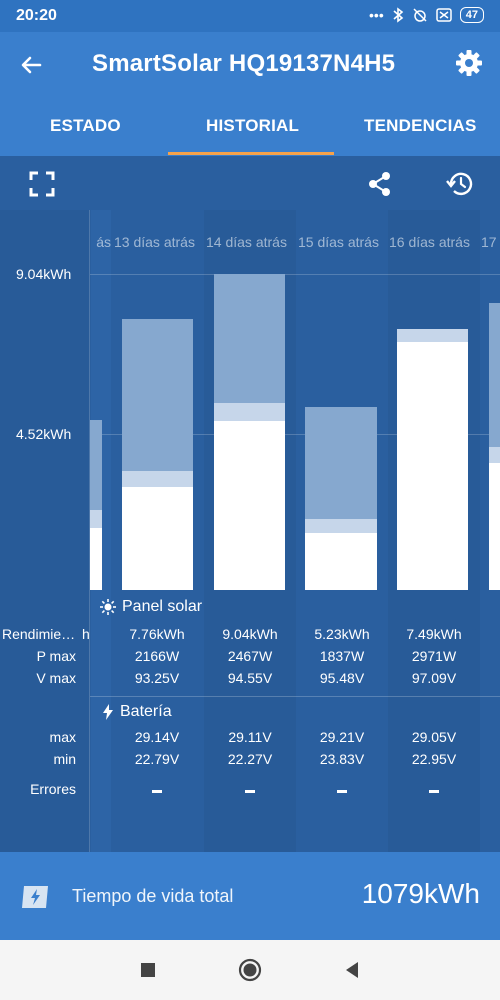  Describe the element at coordinates (148, 970) in the screenshot. I see `recent-apps-icon` at that location.